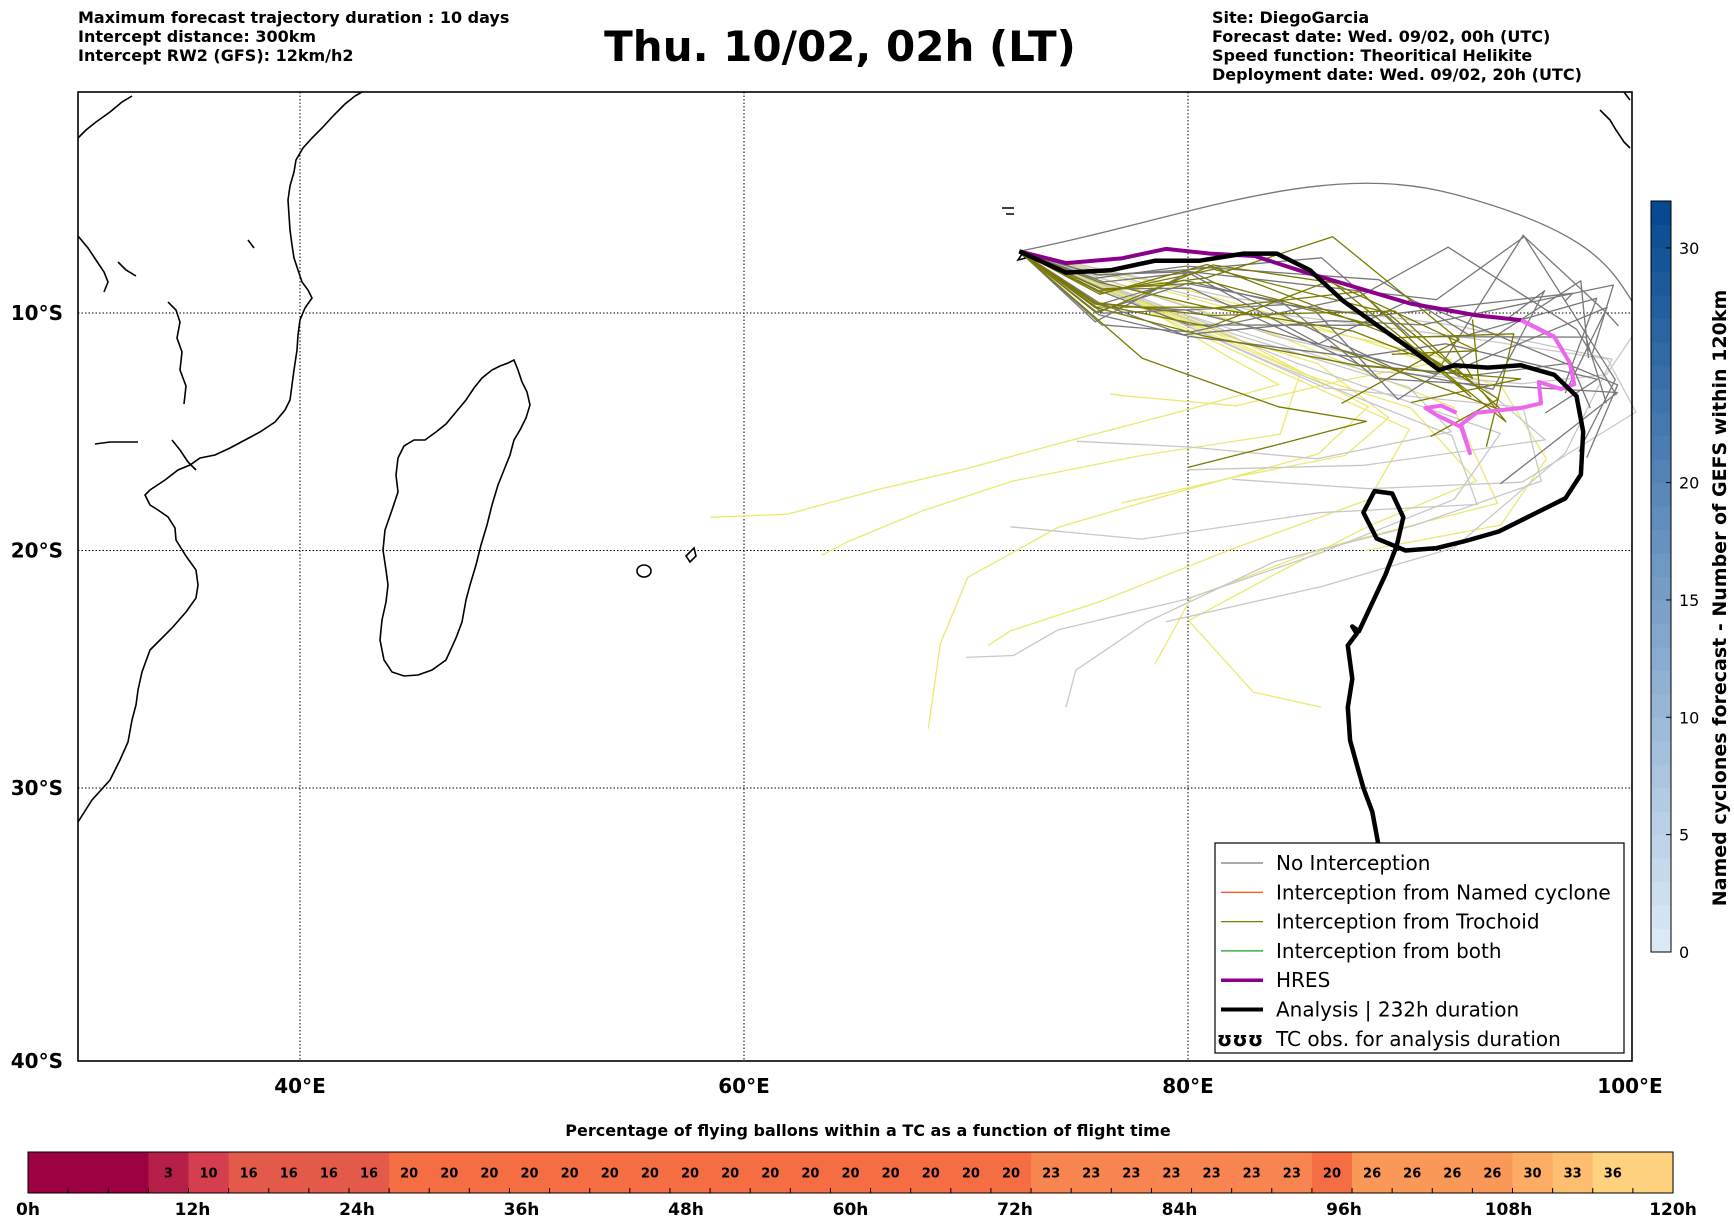  What do you see at coordinates (1397, 1010) in the screenshot?
I see `legend-label: Analysis | 232h duration` at bounding box center [1397, 1010].